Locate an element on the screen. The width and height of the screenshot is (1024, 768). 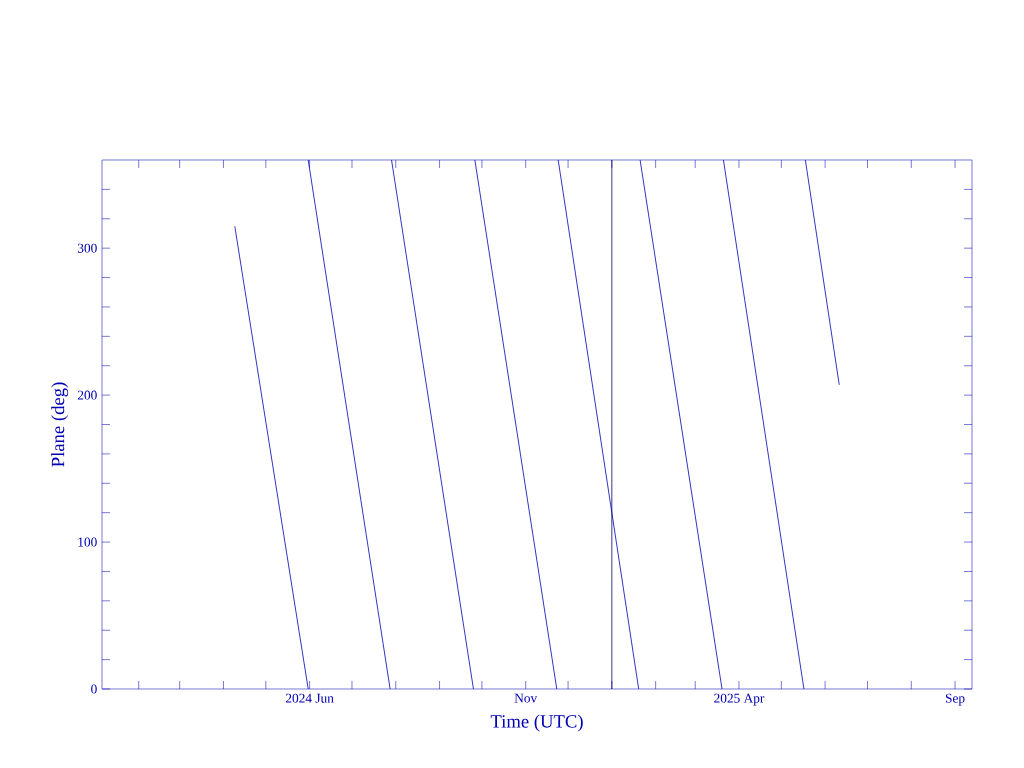
y-tick-label: 200 is located at coordinates (87, 395).